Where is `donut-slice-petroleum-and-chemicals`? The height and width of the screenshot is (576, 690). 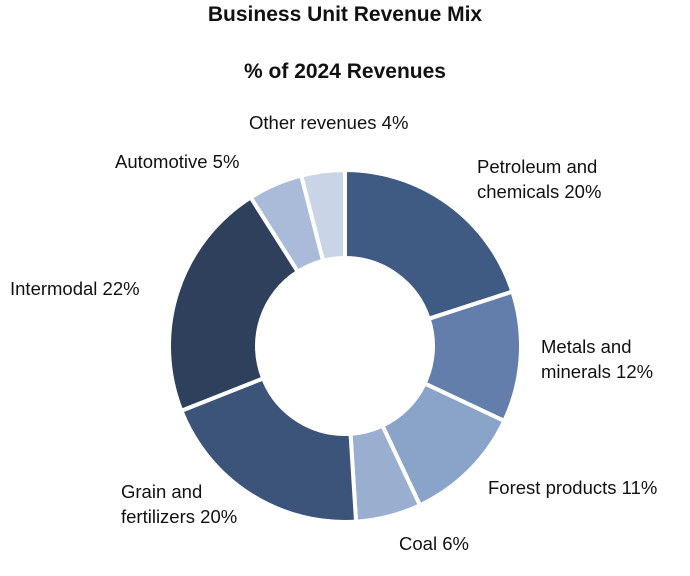
donut-slice-petroleum-and-chemicals is located at coordinates (429, 244).